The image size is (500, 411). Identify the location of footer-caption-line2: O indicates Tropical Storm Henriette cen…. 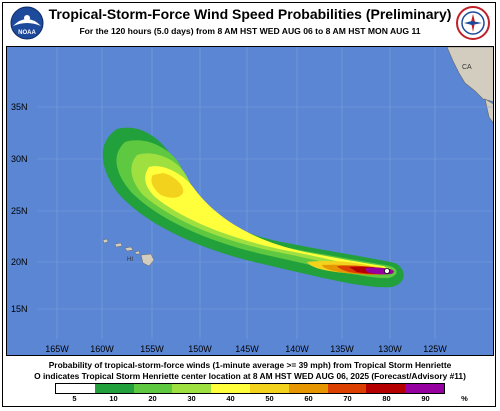
(250, 376).